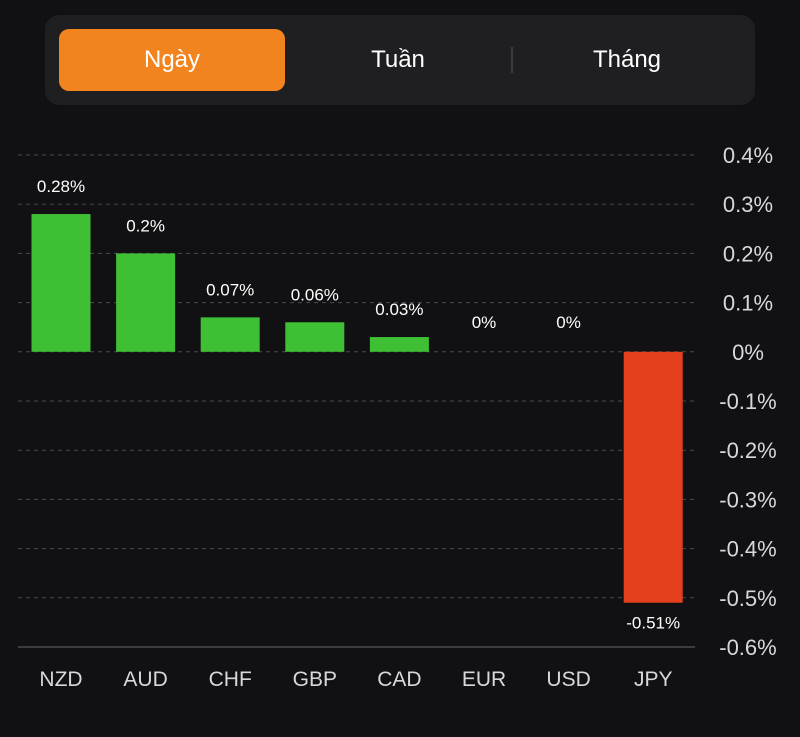 The image size is (800, 737). Describe the element at coordinates (653, 679) in the screenshot. I see `category-label: JPY` at that location.